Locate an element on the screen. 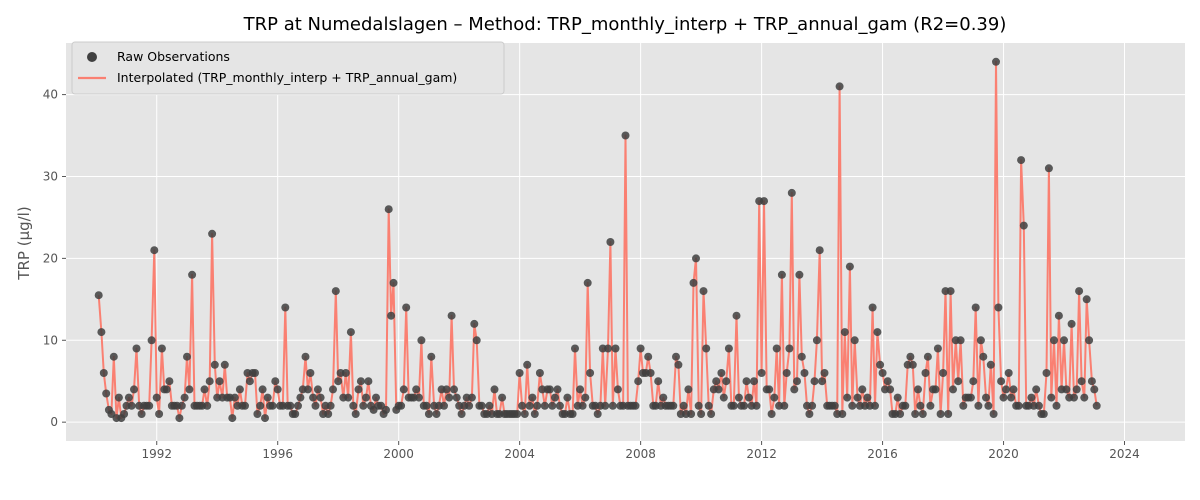 Image resolution: width=1200 pixels, height=500 pixels. legend-label-observations: Raw Observations is located at coordinates (173, 56).